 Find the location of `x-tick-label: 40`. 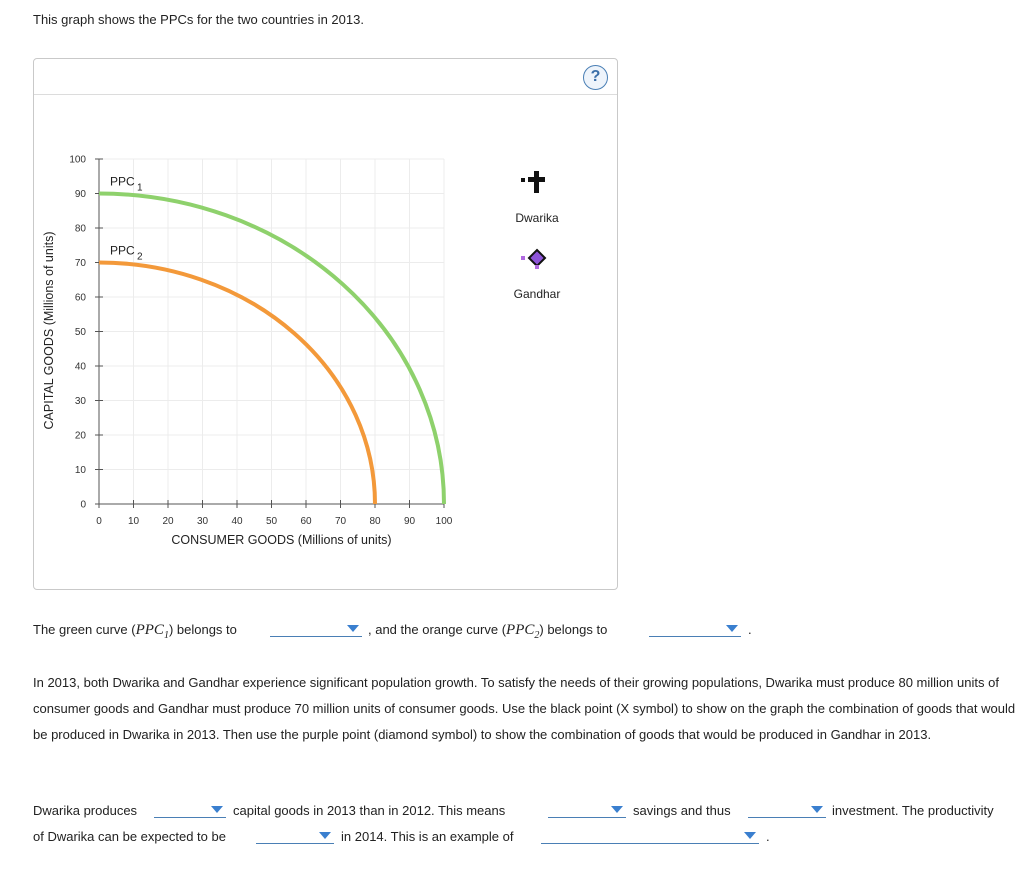

x-tick-label: 40 is located at coordinates (237, 521).